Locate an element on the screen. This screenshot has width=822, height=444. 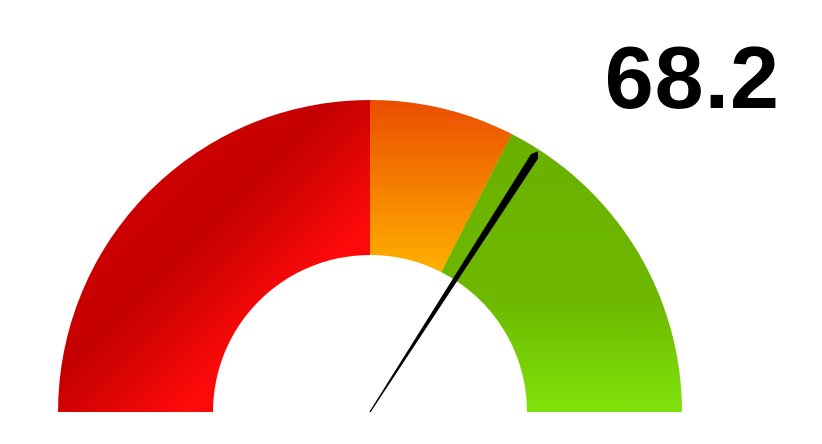
gauge-needle is located at coordinates (454, 282).